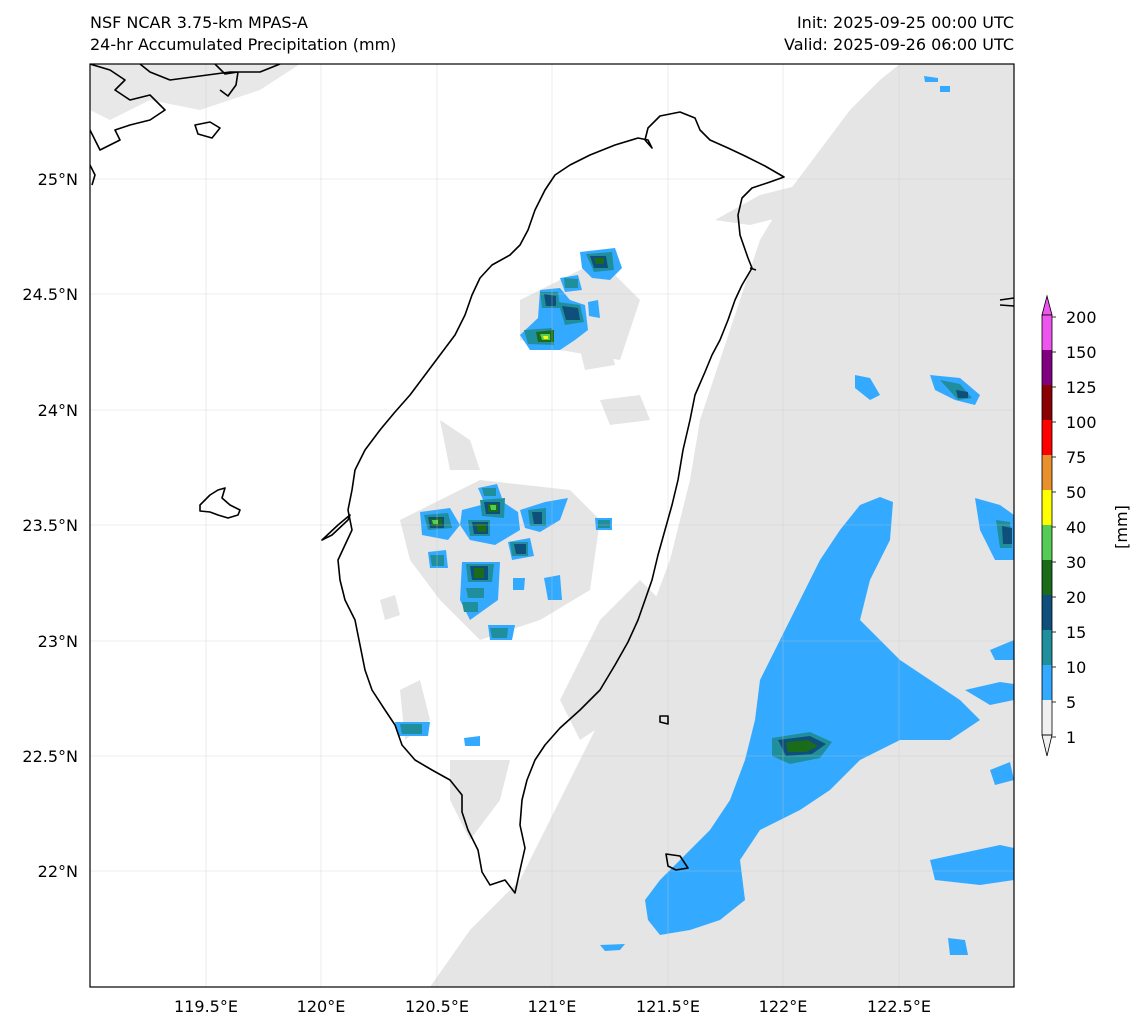 The height and width of the screenshot is (1032, 1144). What do you see at coordinates (1081, 352) in the screenshot?
I see `colorbar-tick: 150` at bounding box center [1081, 352].